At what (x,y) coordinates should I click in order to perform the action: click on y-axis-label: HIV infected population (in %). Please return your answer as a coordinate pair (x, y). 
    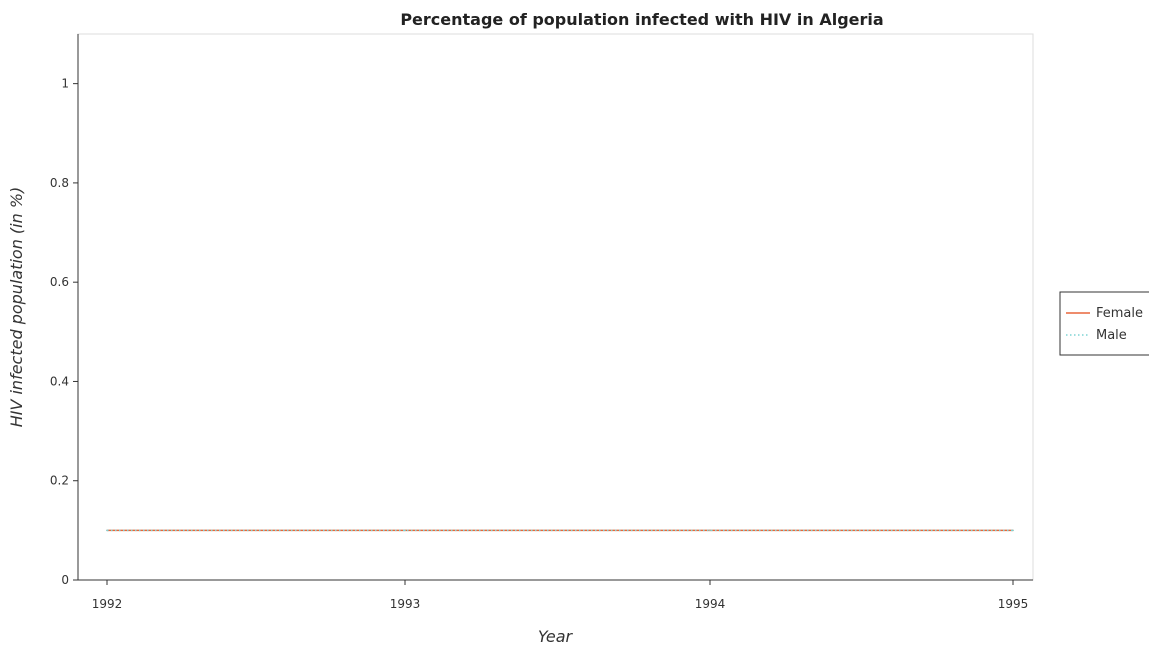
    Looking at the image, I should click on (16, 307).